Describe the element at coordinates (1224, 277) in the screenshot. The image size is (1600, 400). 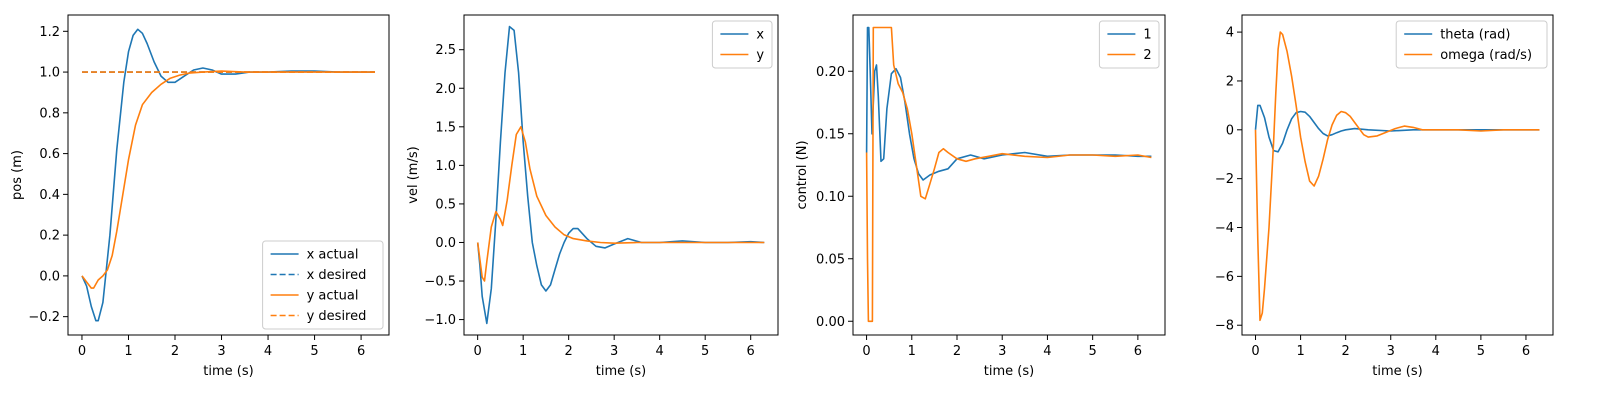
I see `y-tick-label: −6` at that location.